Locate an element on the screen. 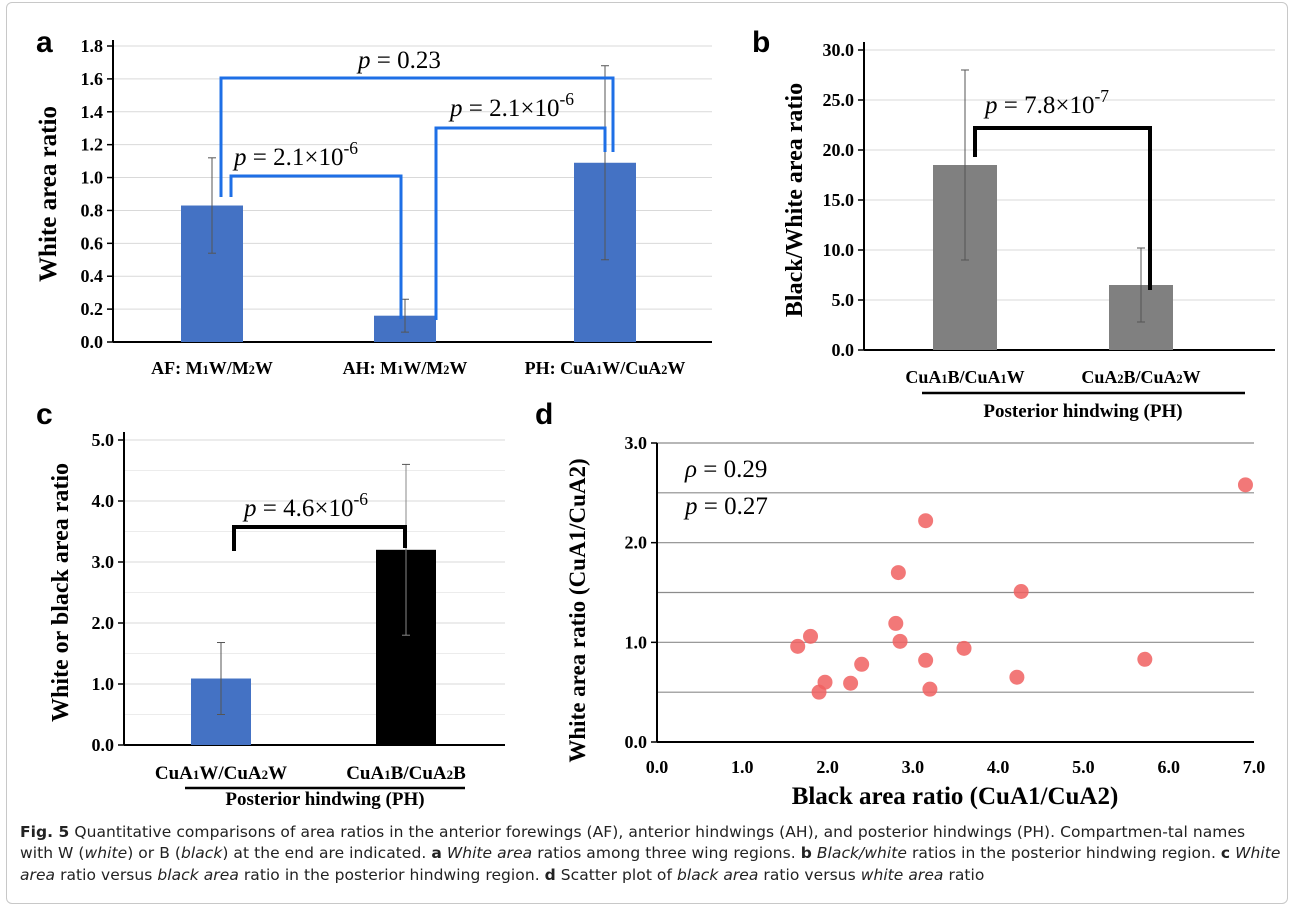  y-tick-label: 10.0 is located at coordinates (839, 250).